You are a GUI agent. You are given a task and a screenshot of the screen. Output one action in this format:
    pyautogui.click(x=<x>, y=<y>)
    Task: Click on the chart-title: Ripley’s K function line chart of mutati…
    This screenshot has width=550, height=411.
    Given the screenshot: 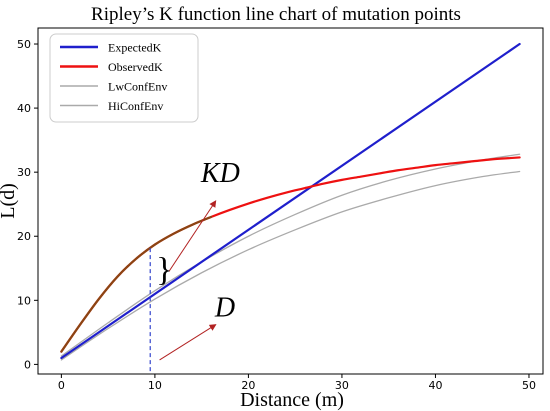 What is the action you would take?
    pyautogui.click(x=276, y=14)
    